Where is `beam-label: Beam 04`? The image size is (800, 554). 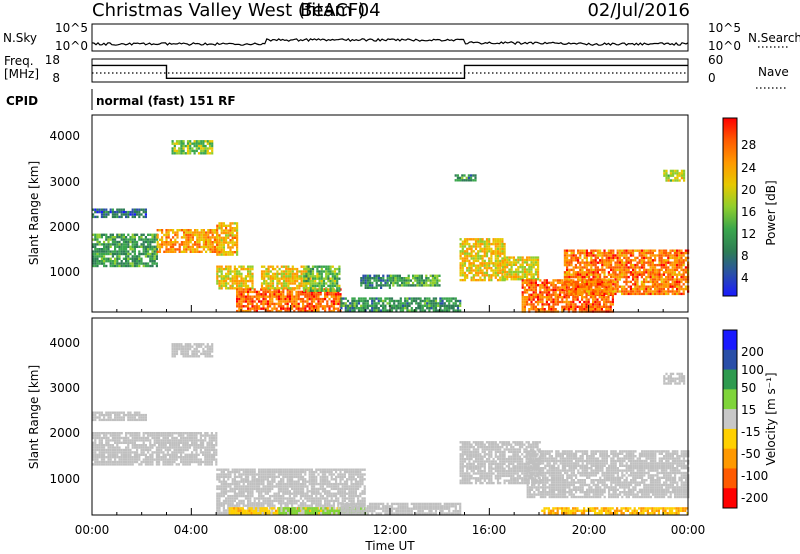
beam-label: Beam 04 is located at coordinates (340, 10).